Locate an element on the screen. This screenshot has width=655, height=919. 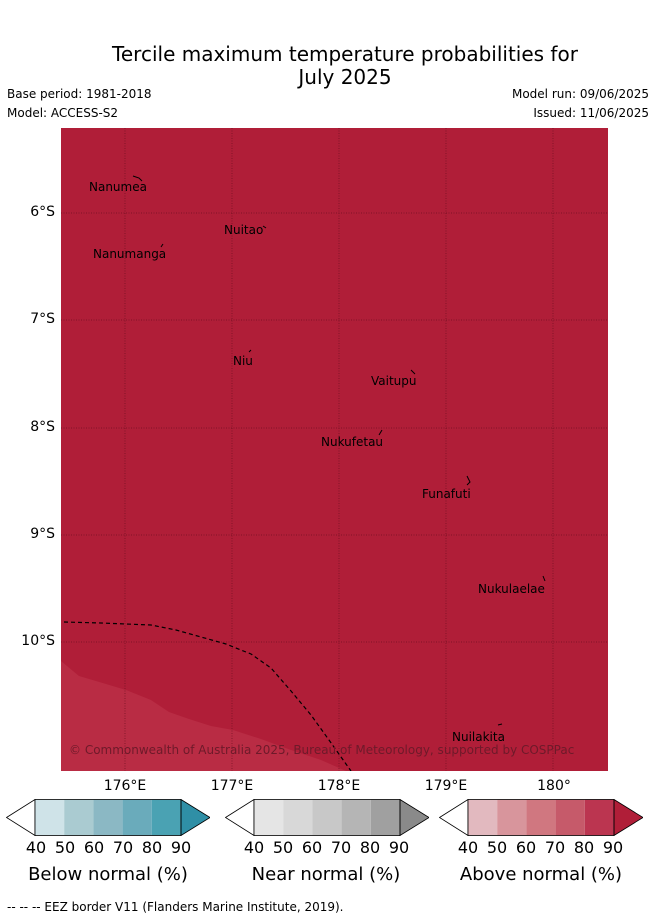
cbar2-tick-60: 60 is located at coordinates (526, 847).